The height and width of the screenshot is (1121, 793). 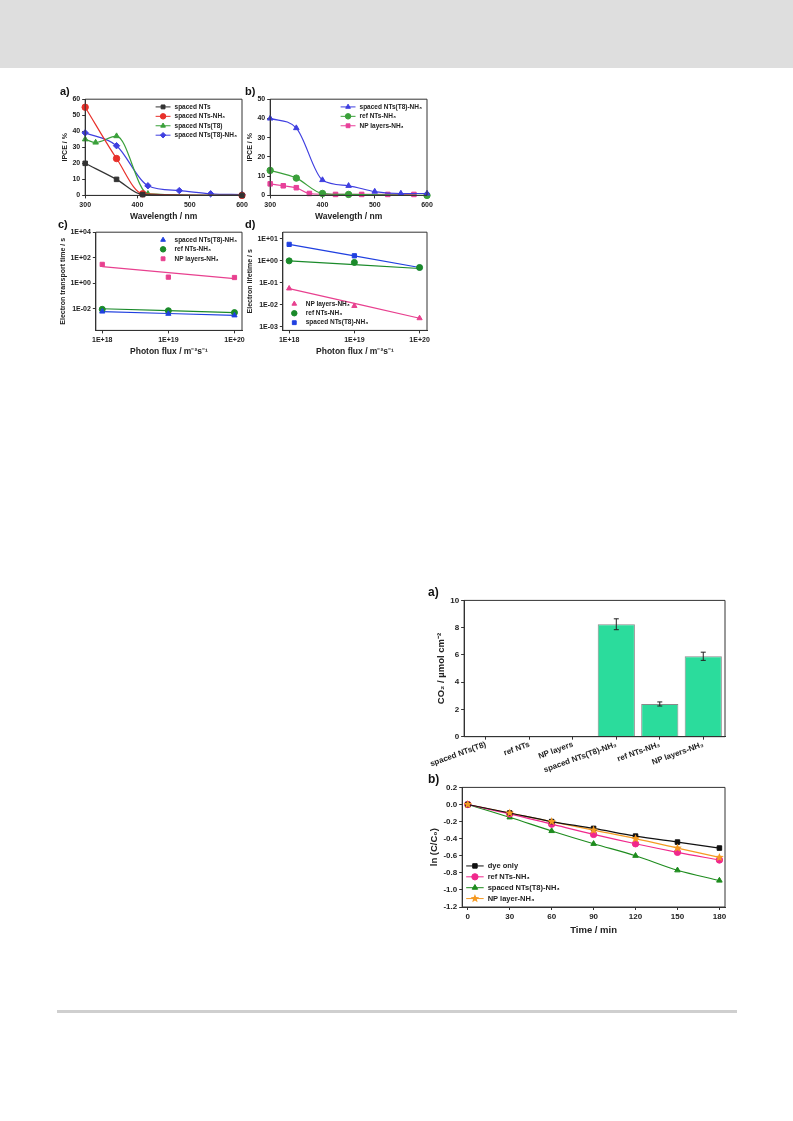 I want to click on y-tick-label: 0, so click(x=457, y=736).